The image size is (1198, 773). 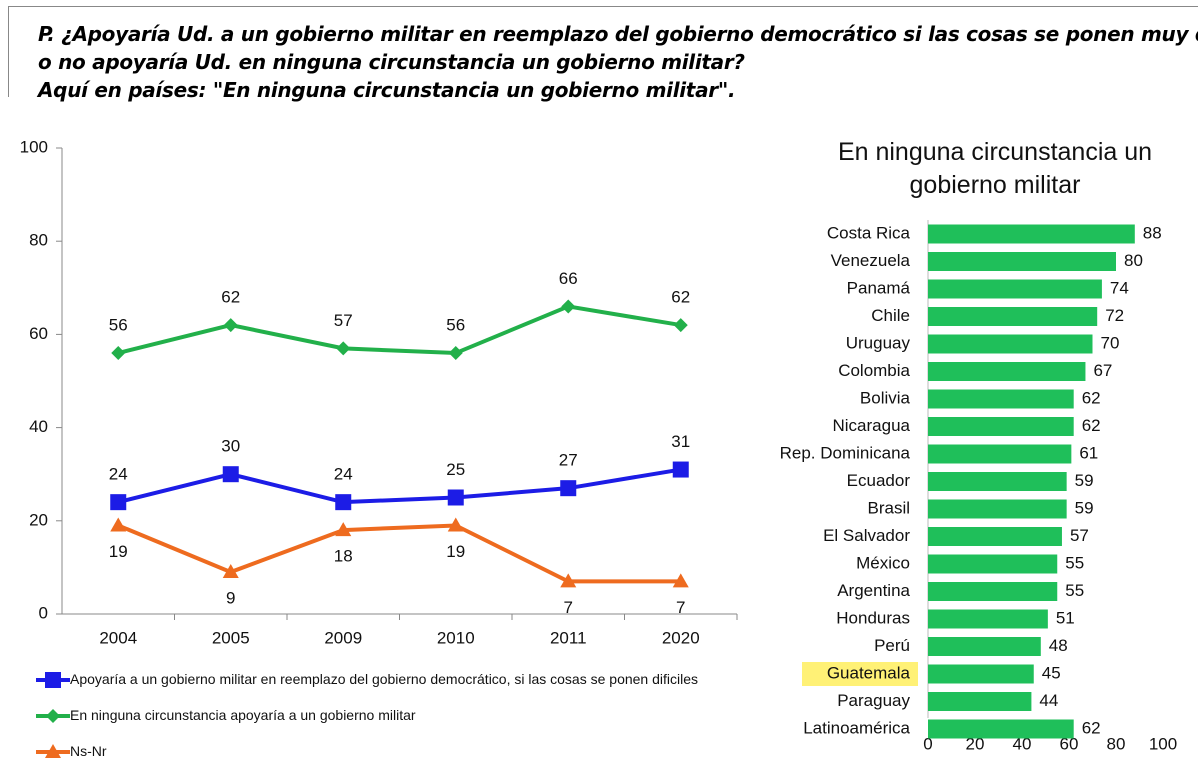 I want to click on x-tick-label: 2005, so click(x=231, y=637).